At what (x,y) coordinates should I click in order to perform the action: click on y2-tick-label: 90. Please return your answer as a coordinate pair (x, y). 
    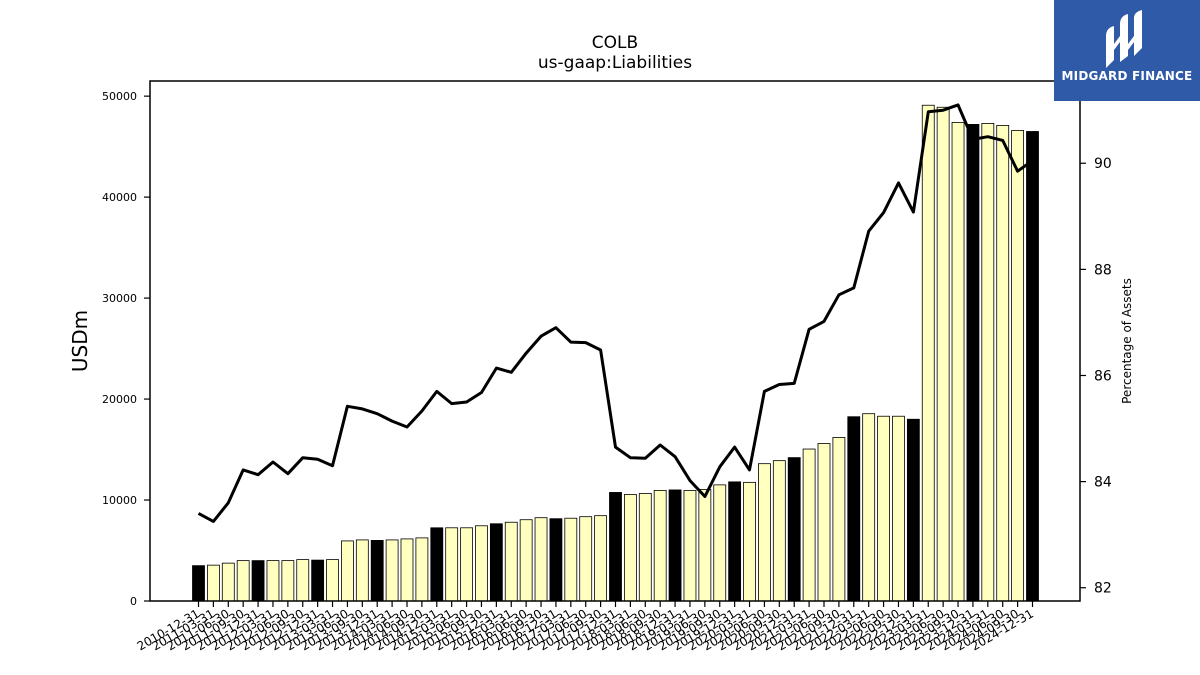
    Looking at the image, I should click on (1103, 164).